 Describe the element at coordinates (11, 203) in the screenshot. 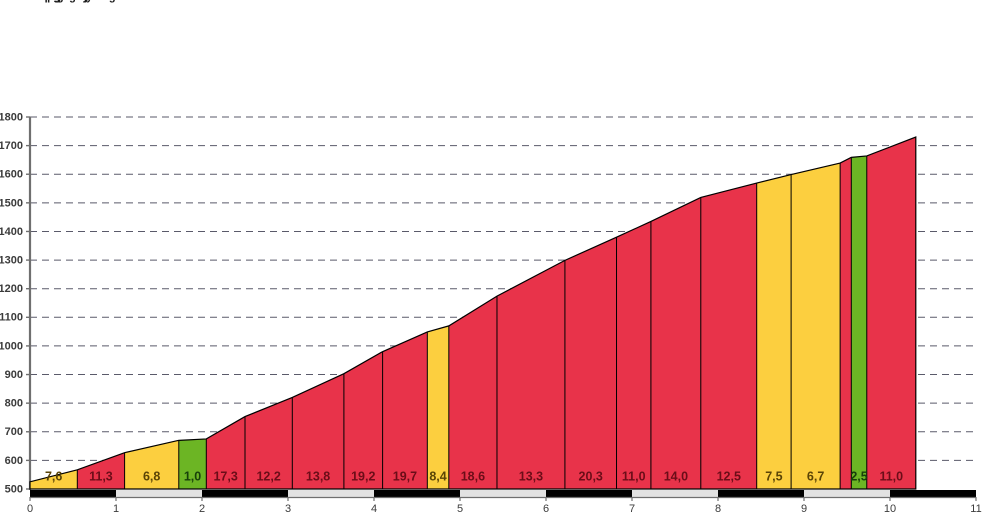

I see `y-tick-label: 1500` at that location.